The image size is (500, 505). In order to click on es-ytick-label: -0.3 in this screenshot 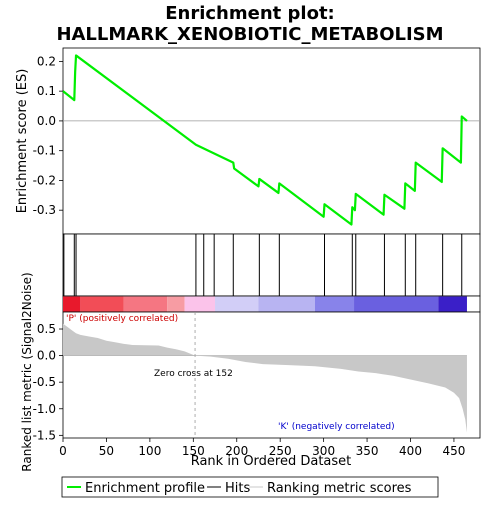, I will do `click(44, 210)`.